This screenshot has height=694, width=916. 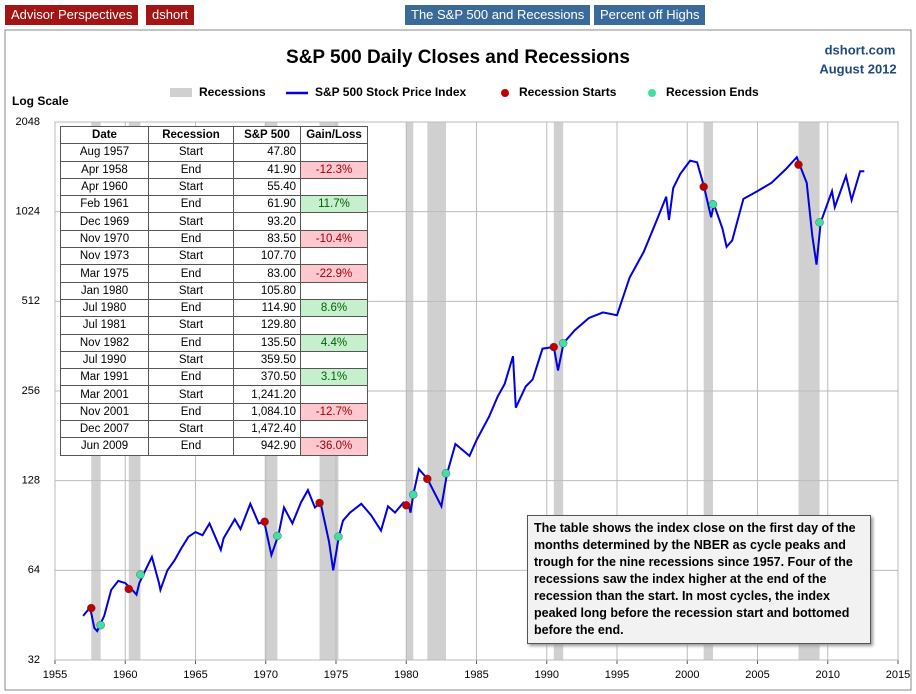 I want to click on table-row: Mar 1991 End 370.50 3.1%, so click(x=214, y=377).